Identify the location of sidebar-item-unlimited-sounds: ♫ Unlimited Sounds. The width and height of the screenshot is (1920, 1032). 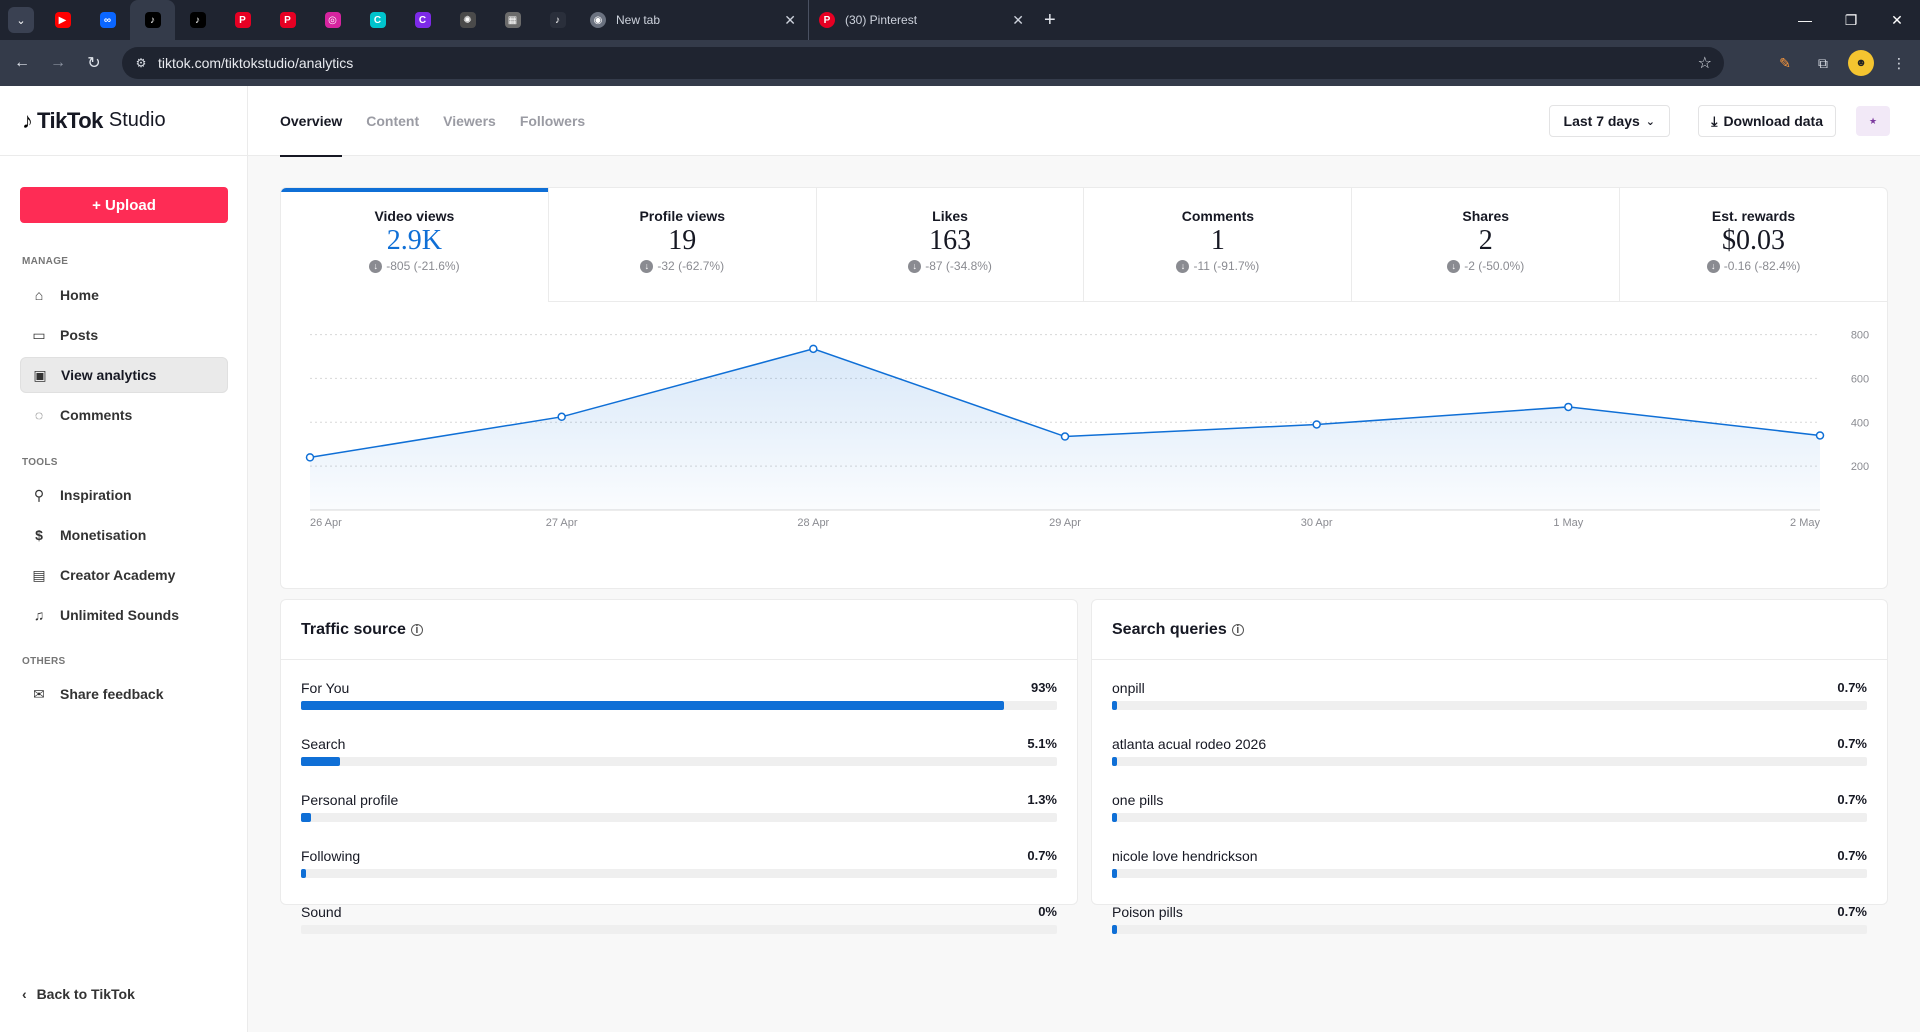
(124, 615).